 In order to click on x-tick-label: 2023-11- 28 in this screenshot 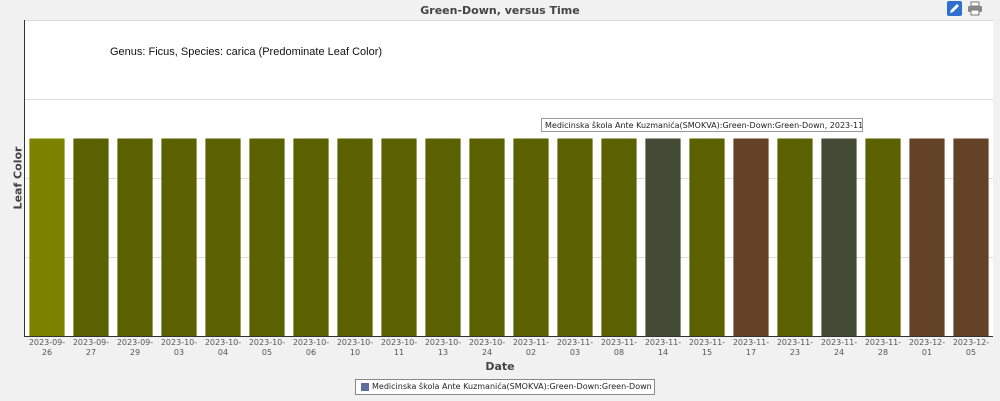, I will do `click(883, 347)`.